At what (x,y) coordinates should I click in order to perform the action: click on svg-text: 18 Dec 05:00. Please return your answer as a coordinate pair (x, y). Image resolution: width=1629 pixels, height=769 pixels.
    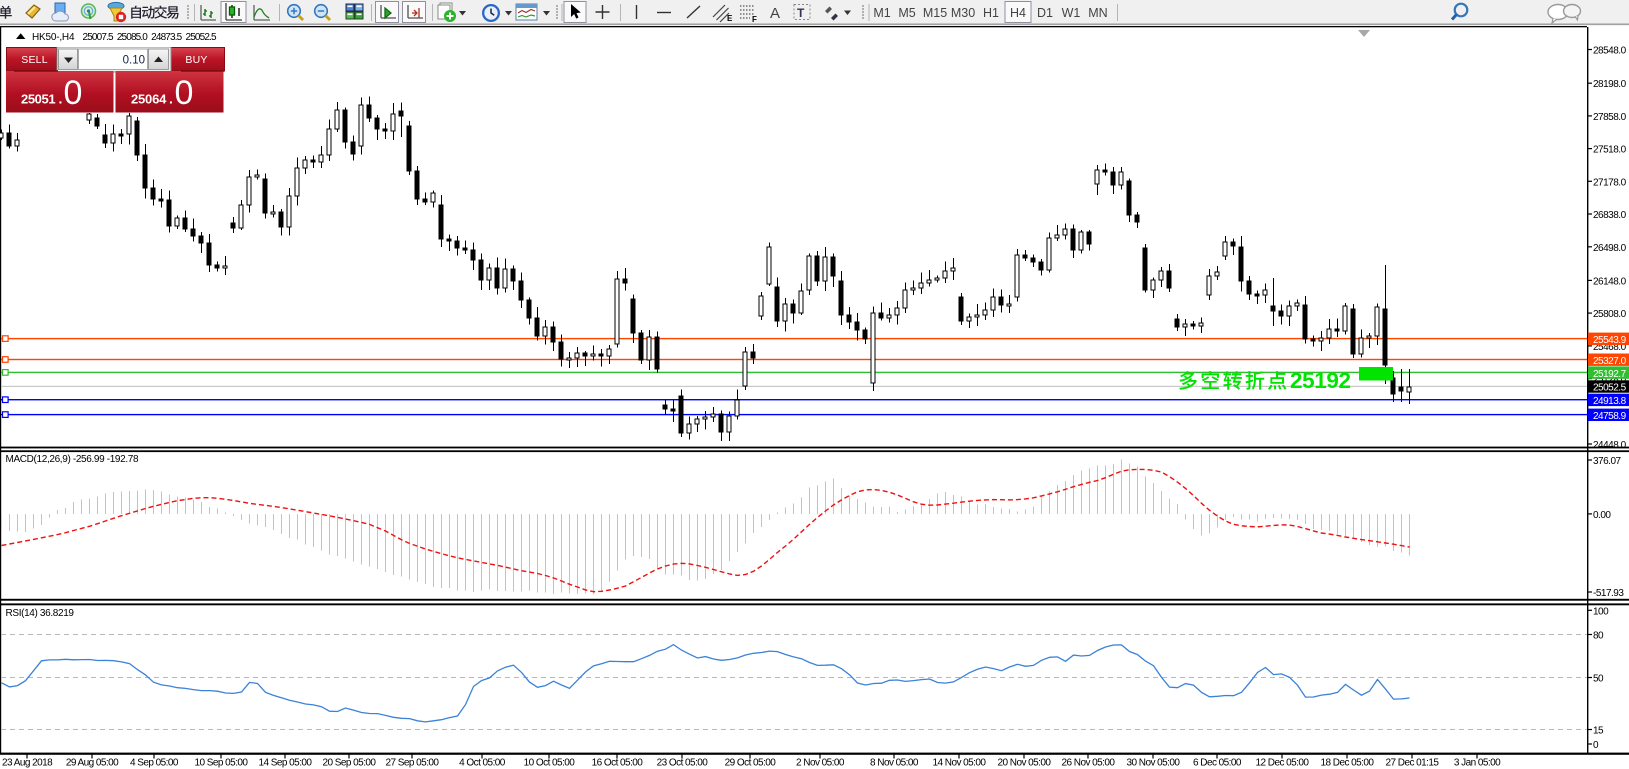
    Looking at the image, I should click on (1348, 763).